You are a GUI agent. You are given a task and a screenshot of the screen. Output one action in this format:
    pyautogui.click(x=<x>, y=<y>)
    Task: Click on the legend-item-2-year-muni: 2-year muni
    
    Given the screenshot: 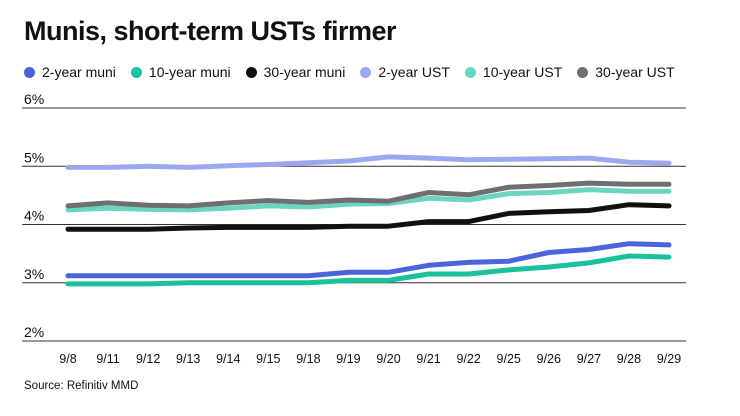 What is the action you would take?
    pyautogui.click(x=70, y=72)
    